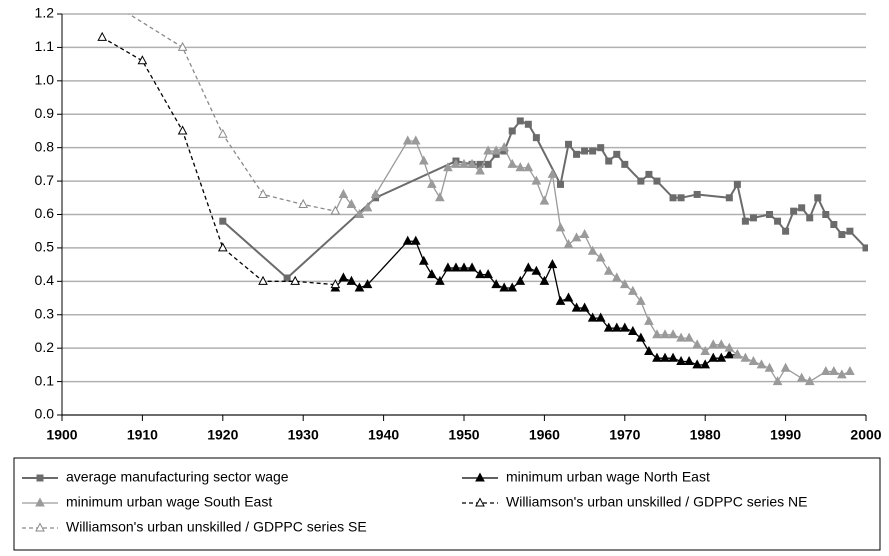  Describe the element at coordinates (624, 435) in the screenshot. I see `x-tick-label: 1970` at that location.